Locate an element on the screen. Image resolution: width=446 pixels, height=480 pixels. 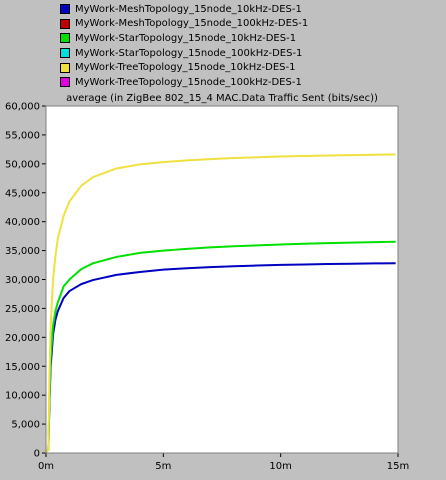
legend-label: MyWork-StarTopology_15node_10kHz-DES-1 is located at coordinates (186, 38).